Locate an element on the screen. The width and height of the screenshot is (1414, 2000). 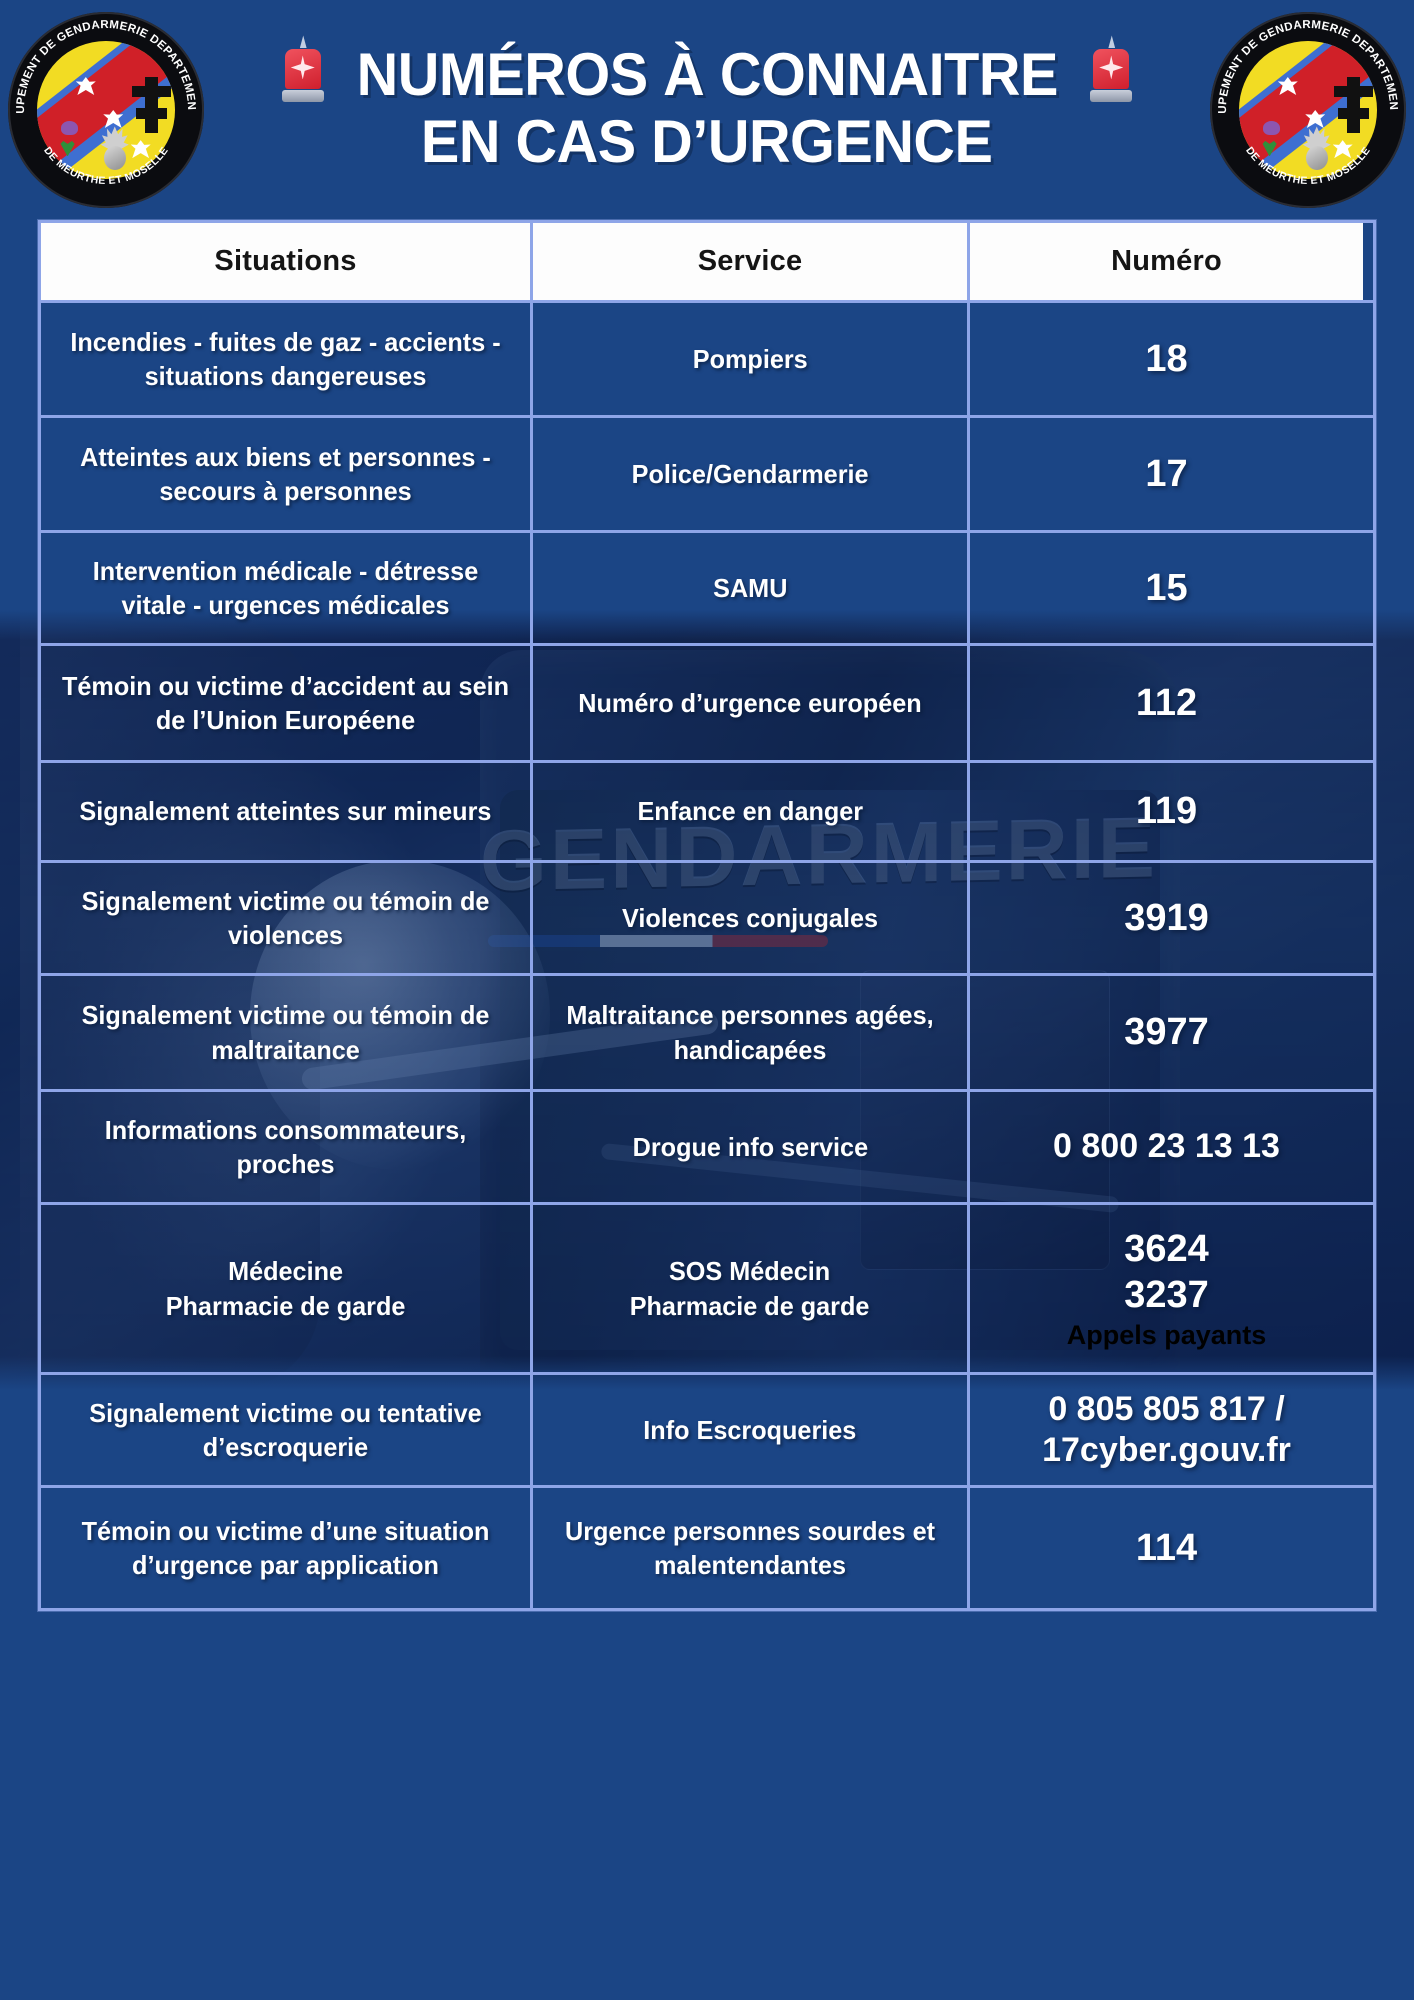
service-text: Enfance en danger is located at coordinates (750, 811).